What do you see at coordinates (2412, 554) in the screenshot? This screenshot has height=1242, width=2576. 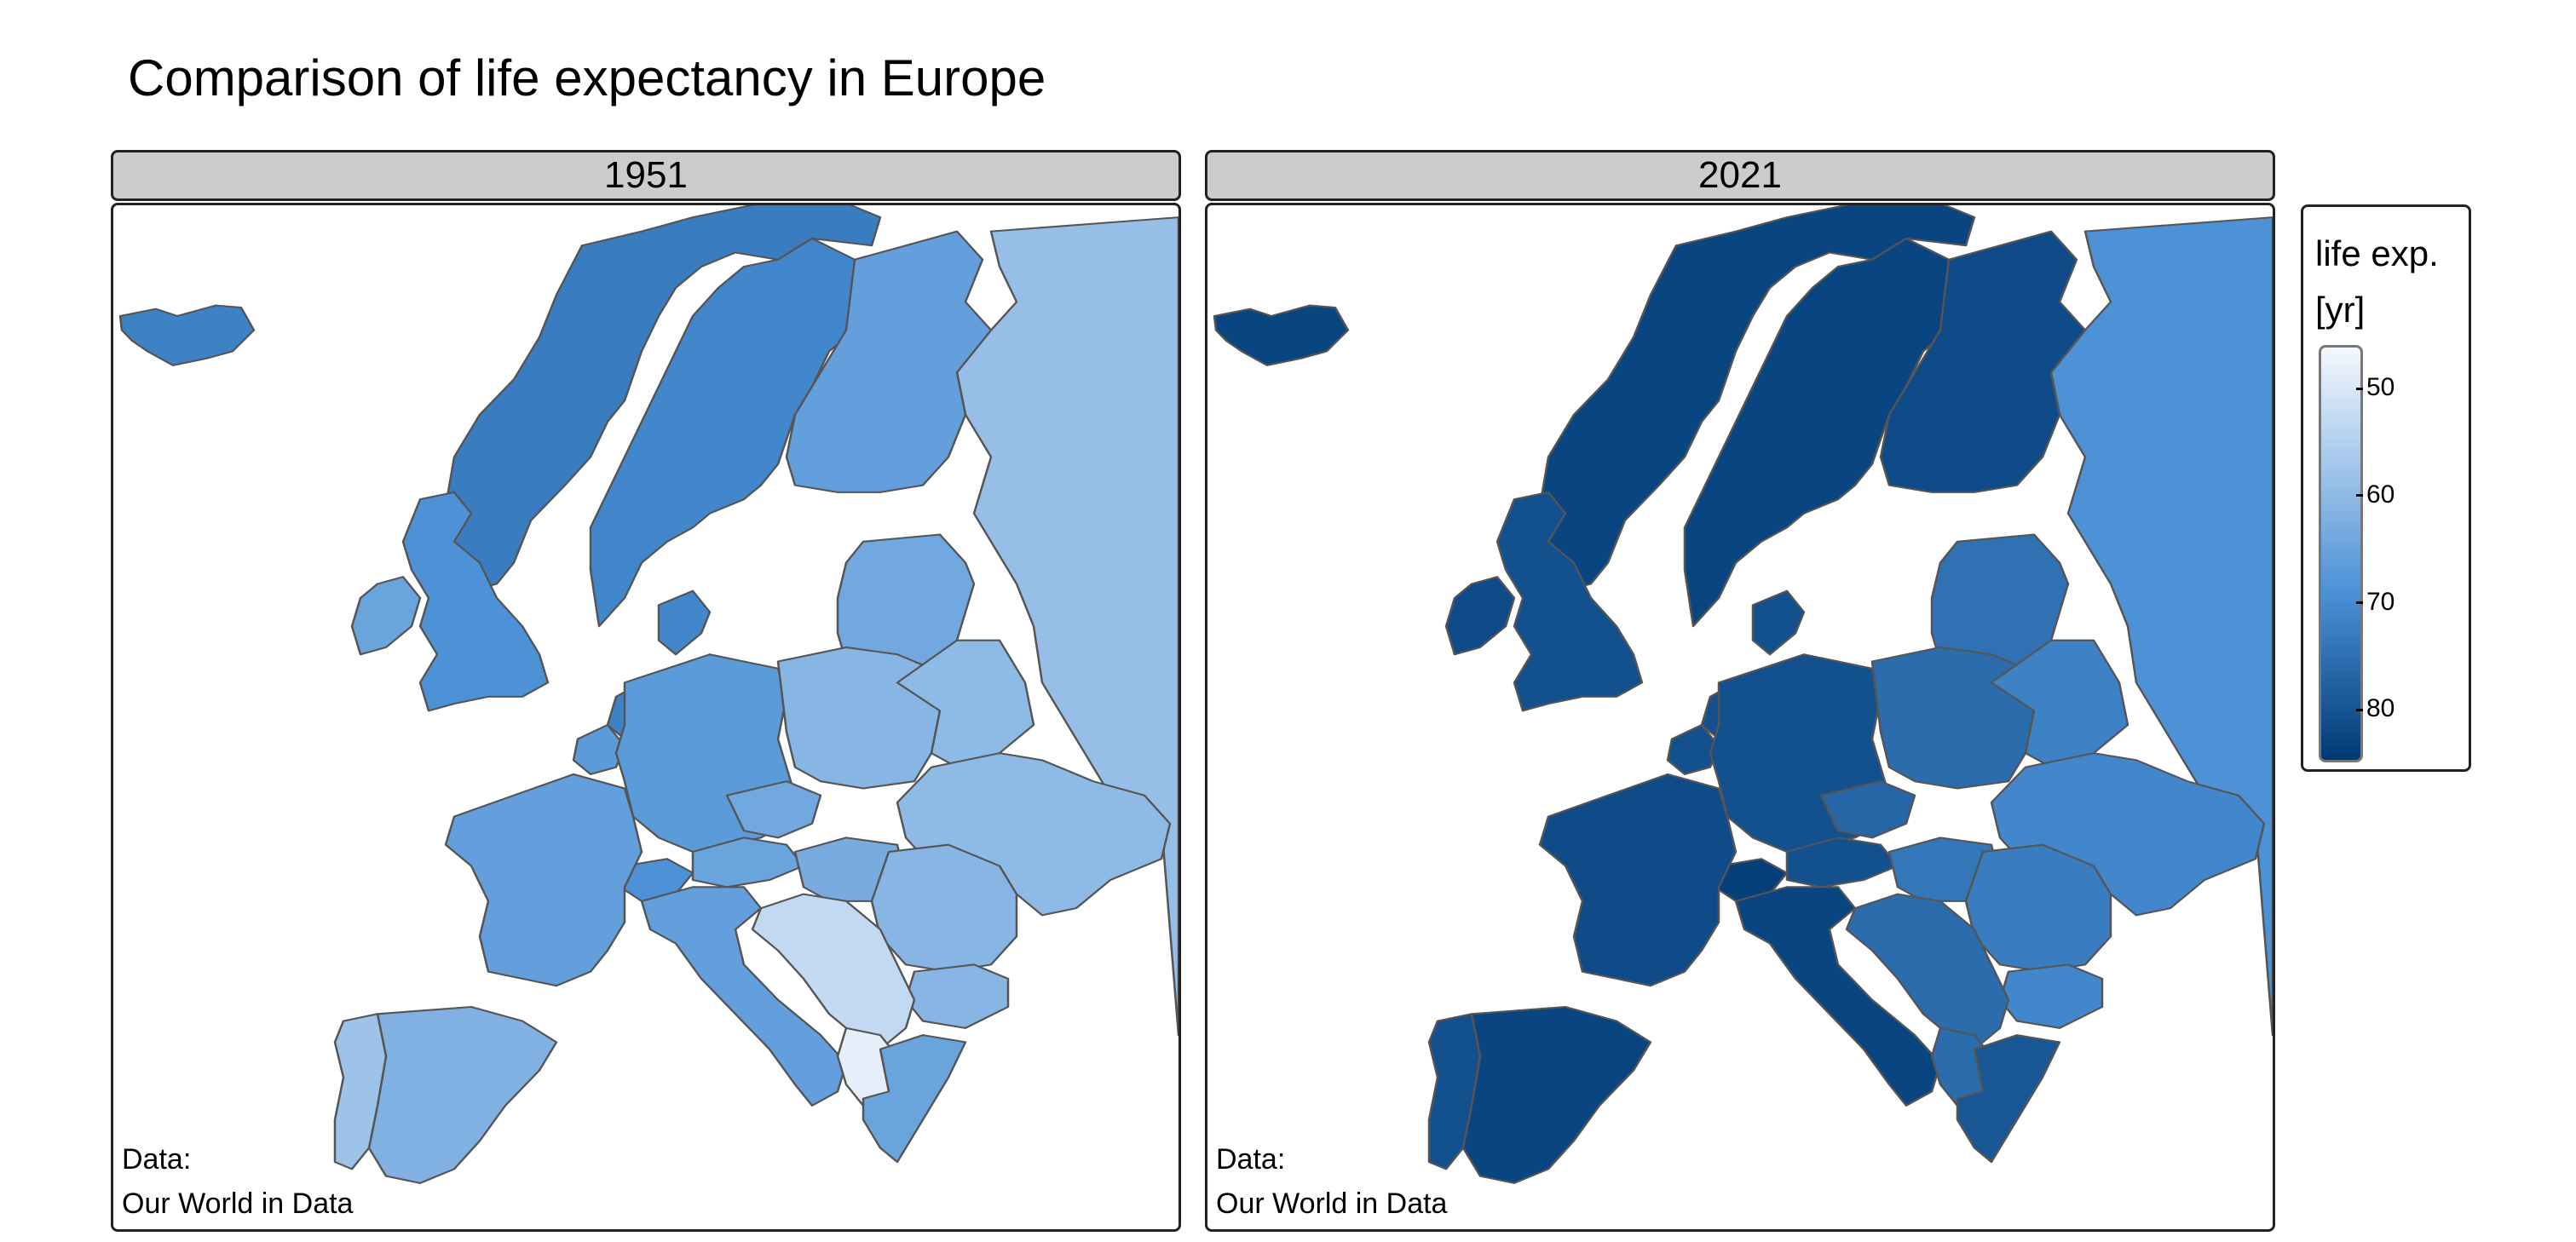 I see `legend-ticks: 50 60 70 80` at bounding box center [2412, 554].